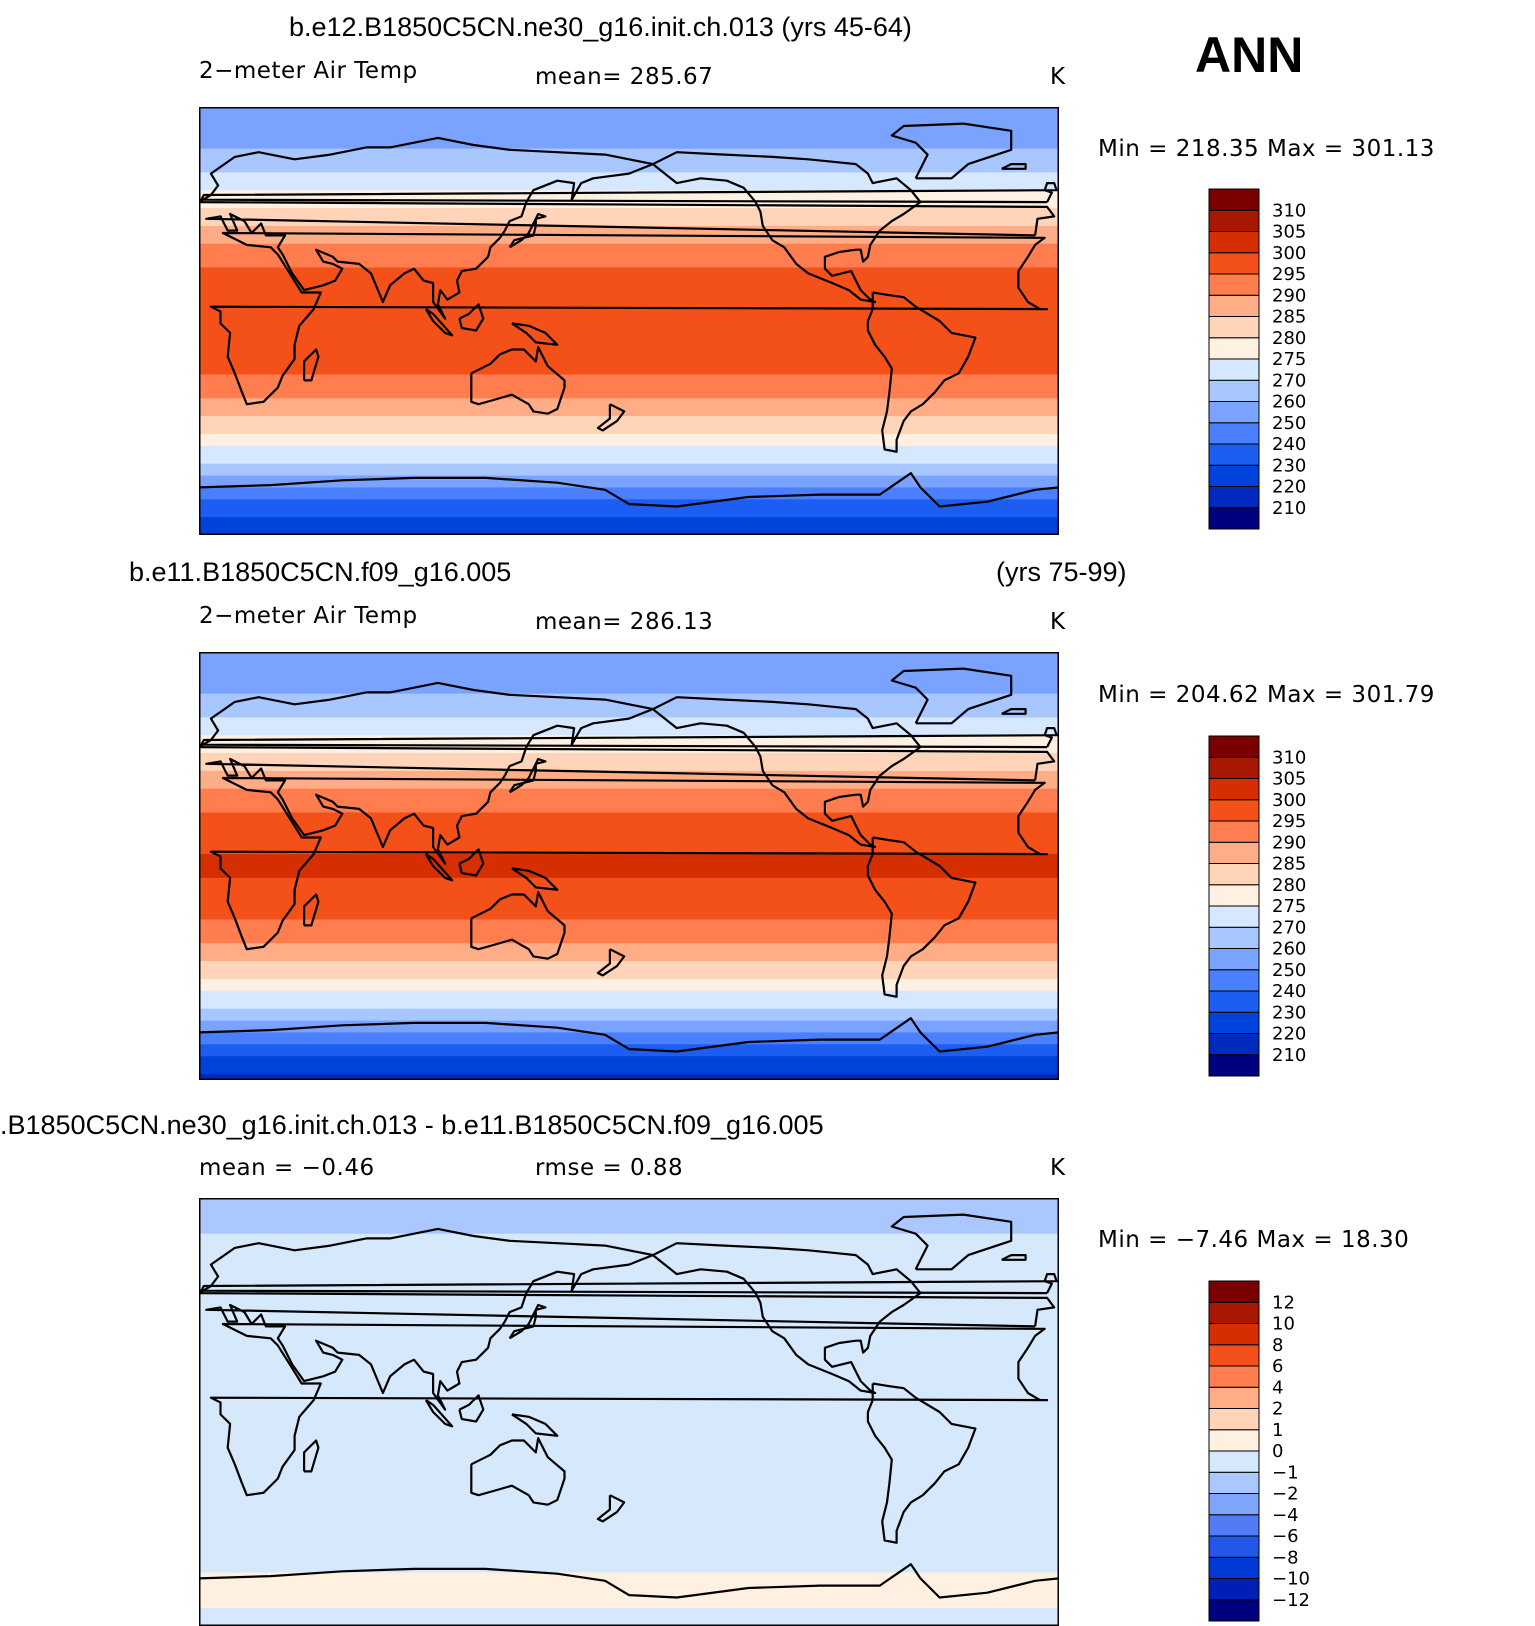  I want to click on colorbar-tick-label: −4, so click(1285, 1515).